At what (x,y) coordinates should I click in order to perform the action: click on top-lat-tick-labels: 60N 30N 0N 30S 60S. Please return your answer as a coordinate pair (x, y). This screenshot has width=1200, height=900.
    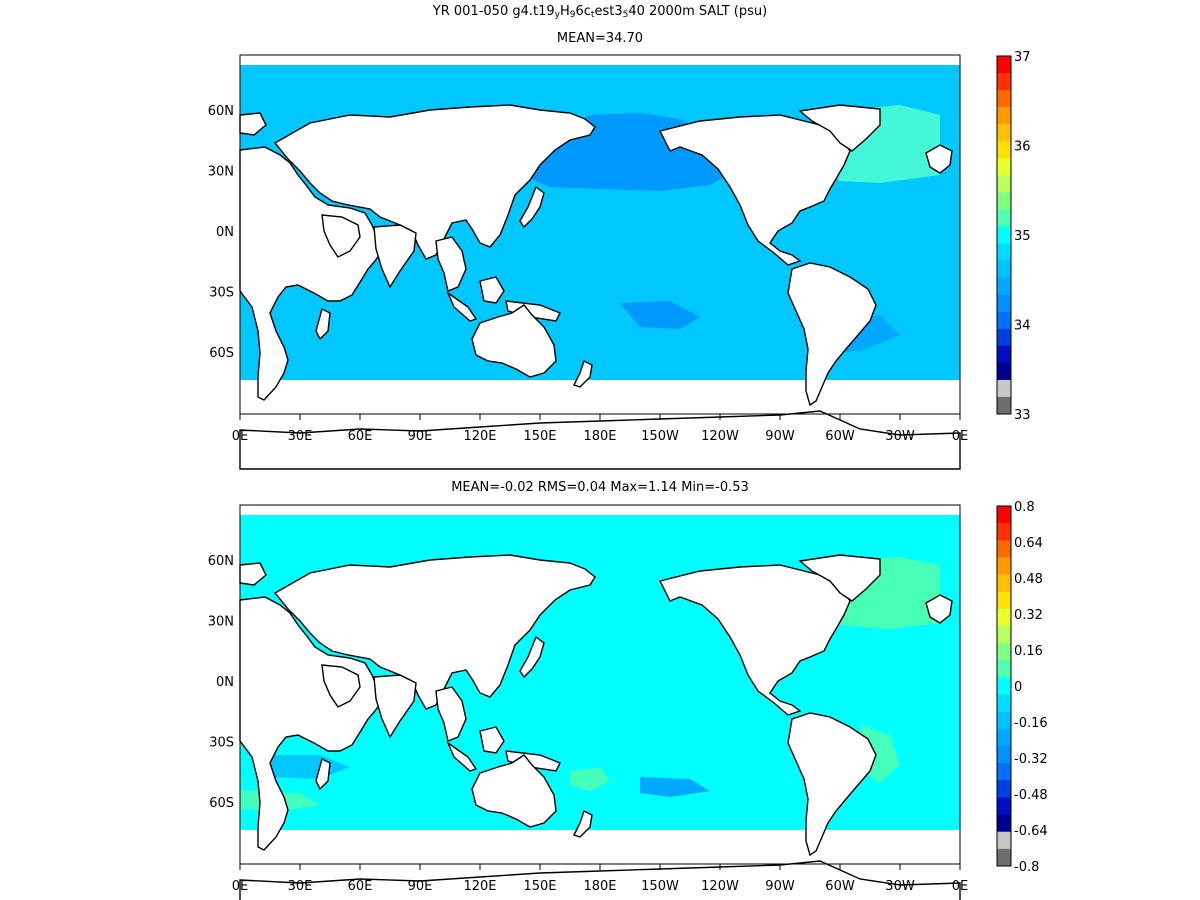
    Looking at the image, I should click on (221, 232).